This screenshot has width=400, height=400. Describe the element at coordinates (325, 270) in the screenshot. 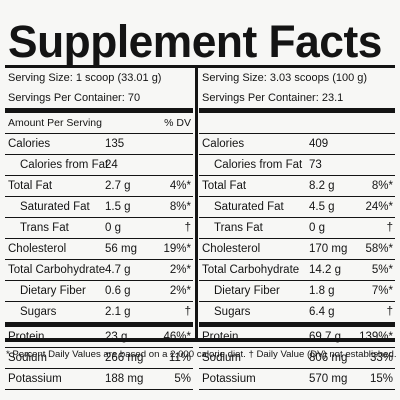

I see `nutrient-amount: 14.2 g` at that location.